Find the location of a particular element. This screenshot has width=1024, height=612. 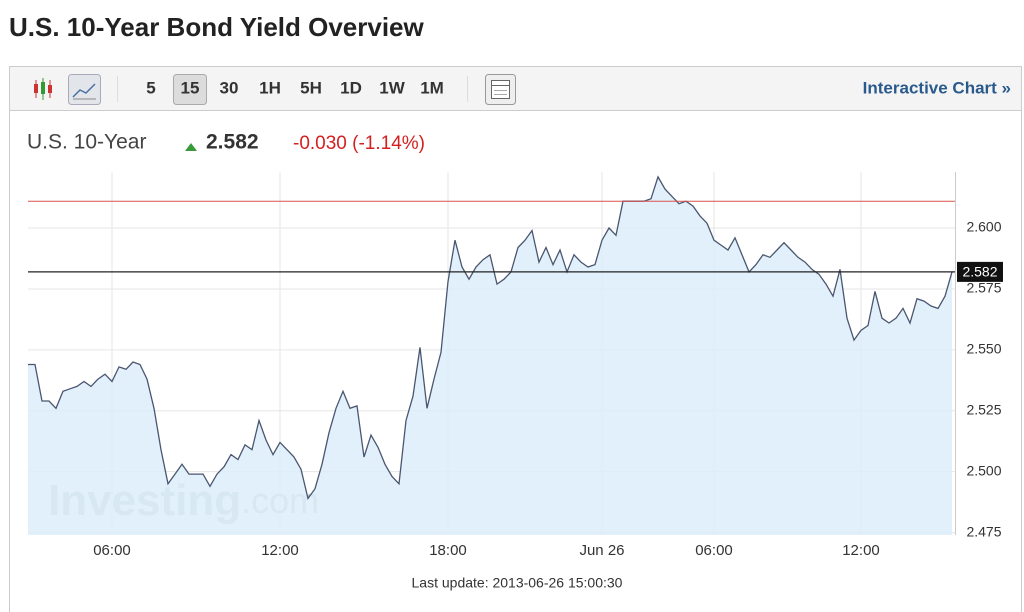

interactive-chart-link: Interactive Chart » is located at coordinates (937, 87).